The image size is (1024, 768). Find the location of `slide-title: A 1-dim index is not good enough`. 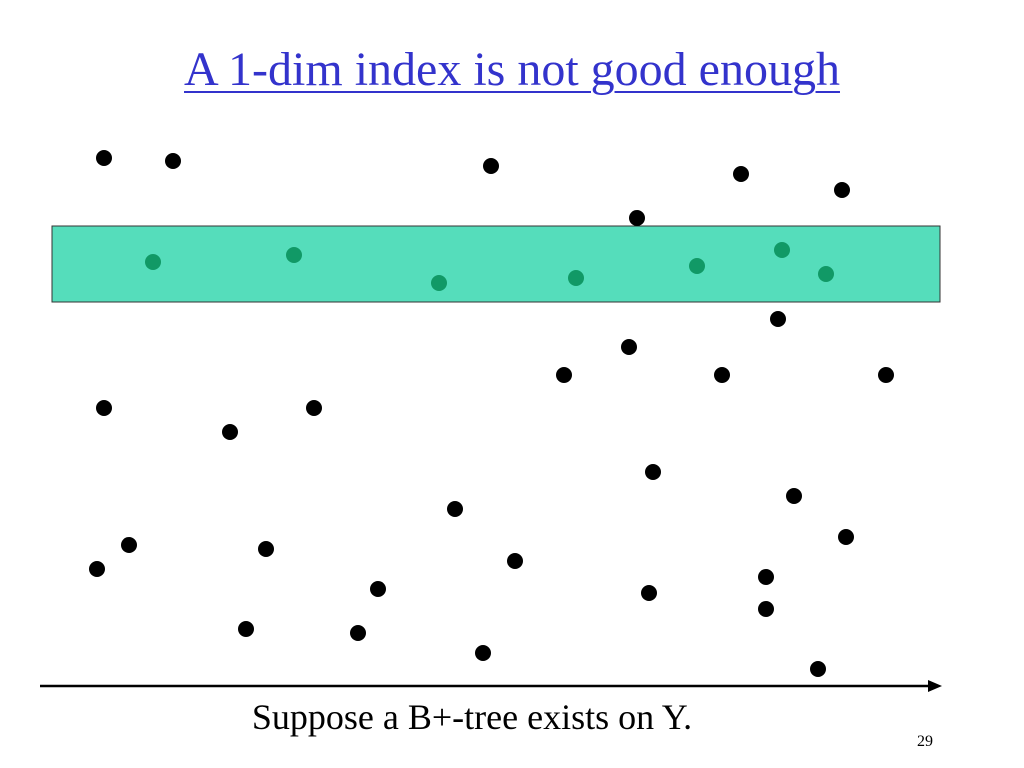

slide-title: A 1-dim index is not good enough is located at coordinates (512, 69).